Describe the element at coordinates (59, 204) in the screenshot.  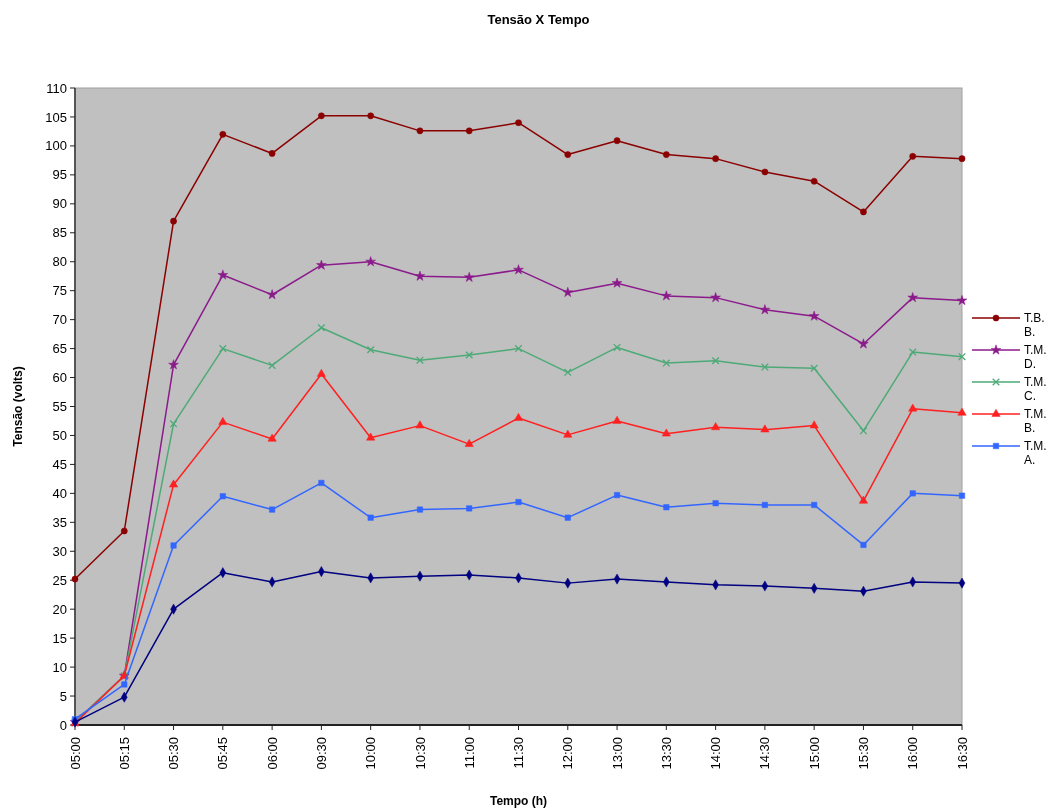
I see `y-tick-label: 90` at that location.